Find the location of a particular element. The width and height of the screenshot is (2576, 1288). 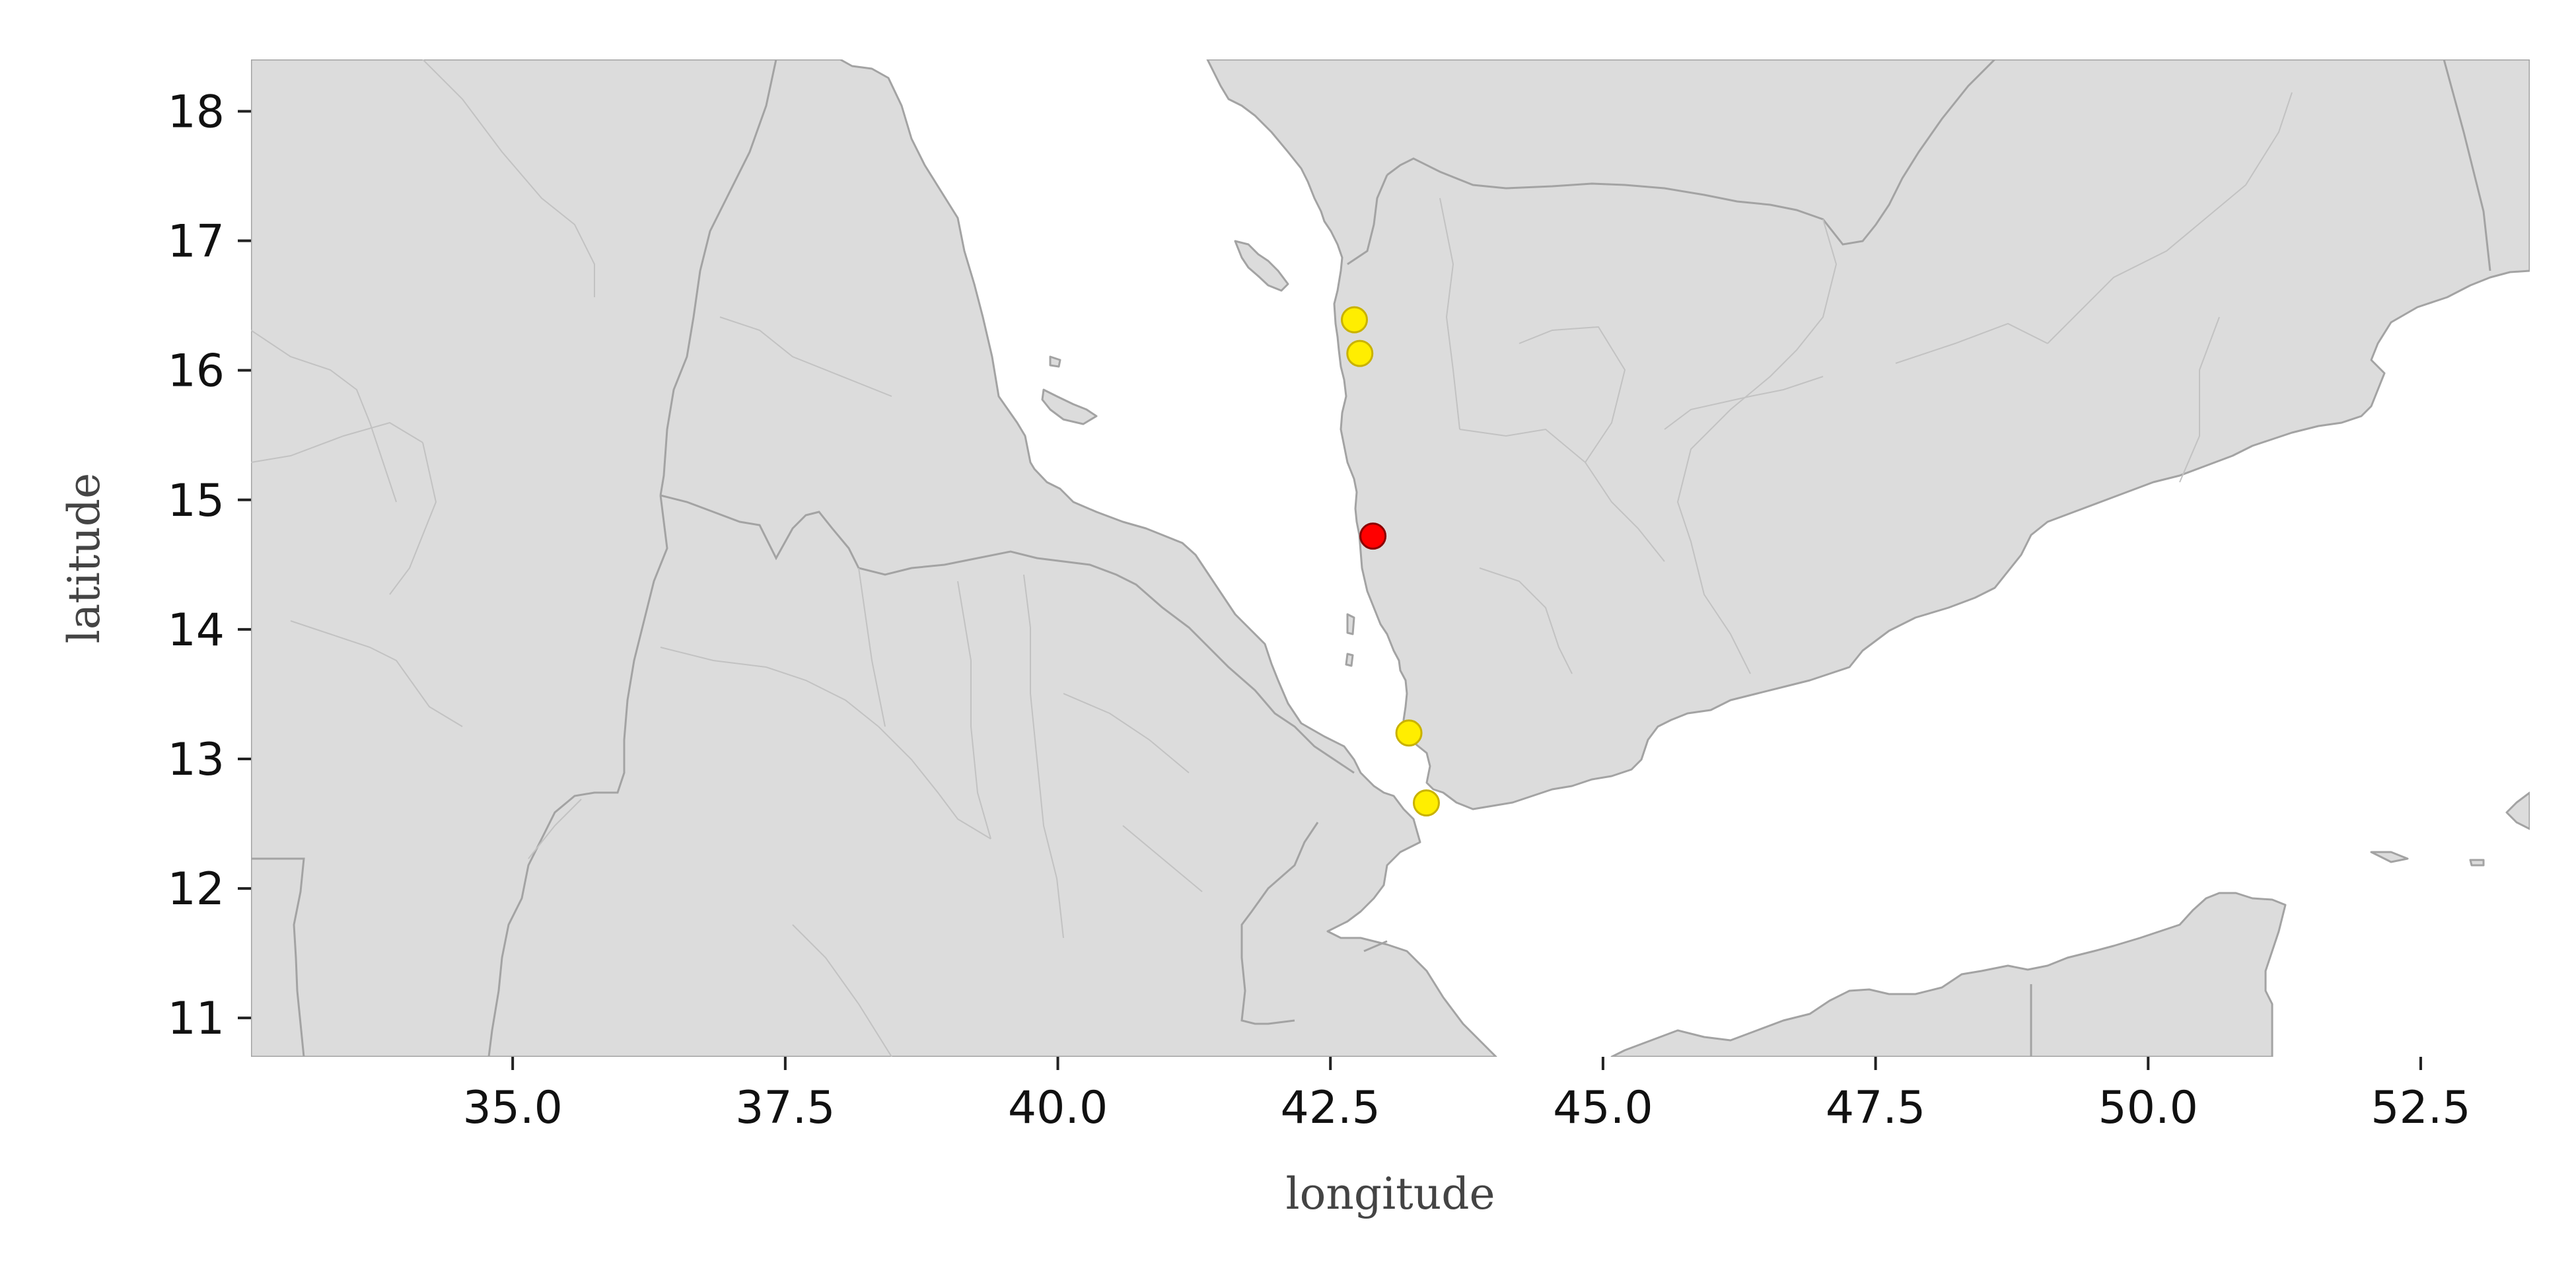

x-tick-label: 52.5 is located at coordinates (2421, 1108).